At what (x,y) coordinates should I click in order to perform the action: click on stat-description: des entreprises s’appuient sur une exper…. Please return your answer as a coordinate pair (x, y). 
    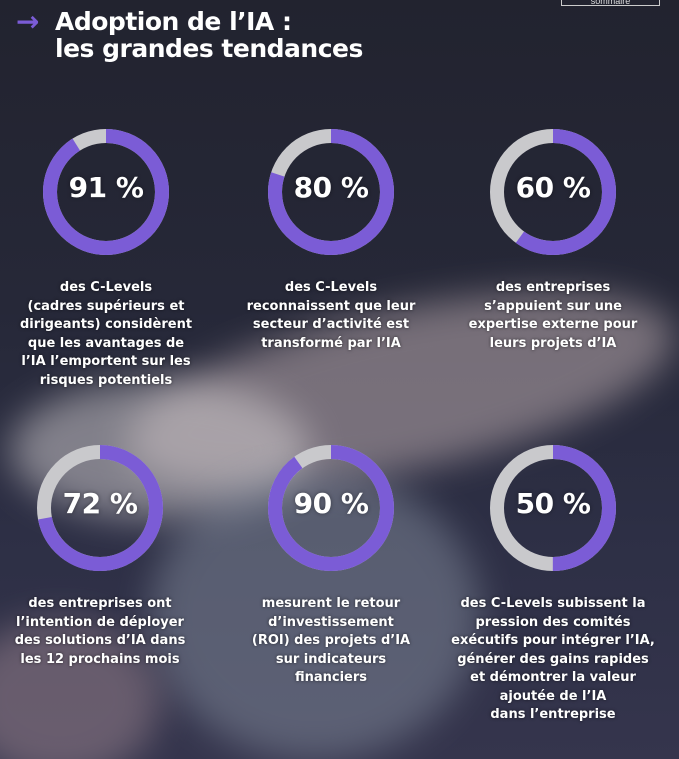
    Looking at the image, I should click on (553, 315).